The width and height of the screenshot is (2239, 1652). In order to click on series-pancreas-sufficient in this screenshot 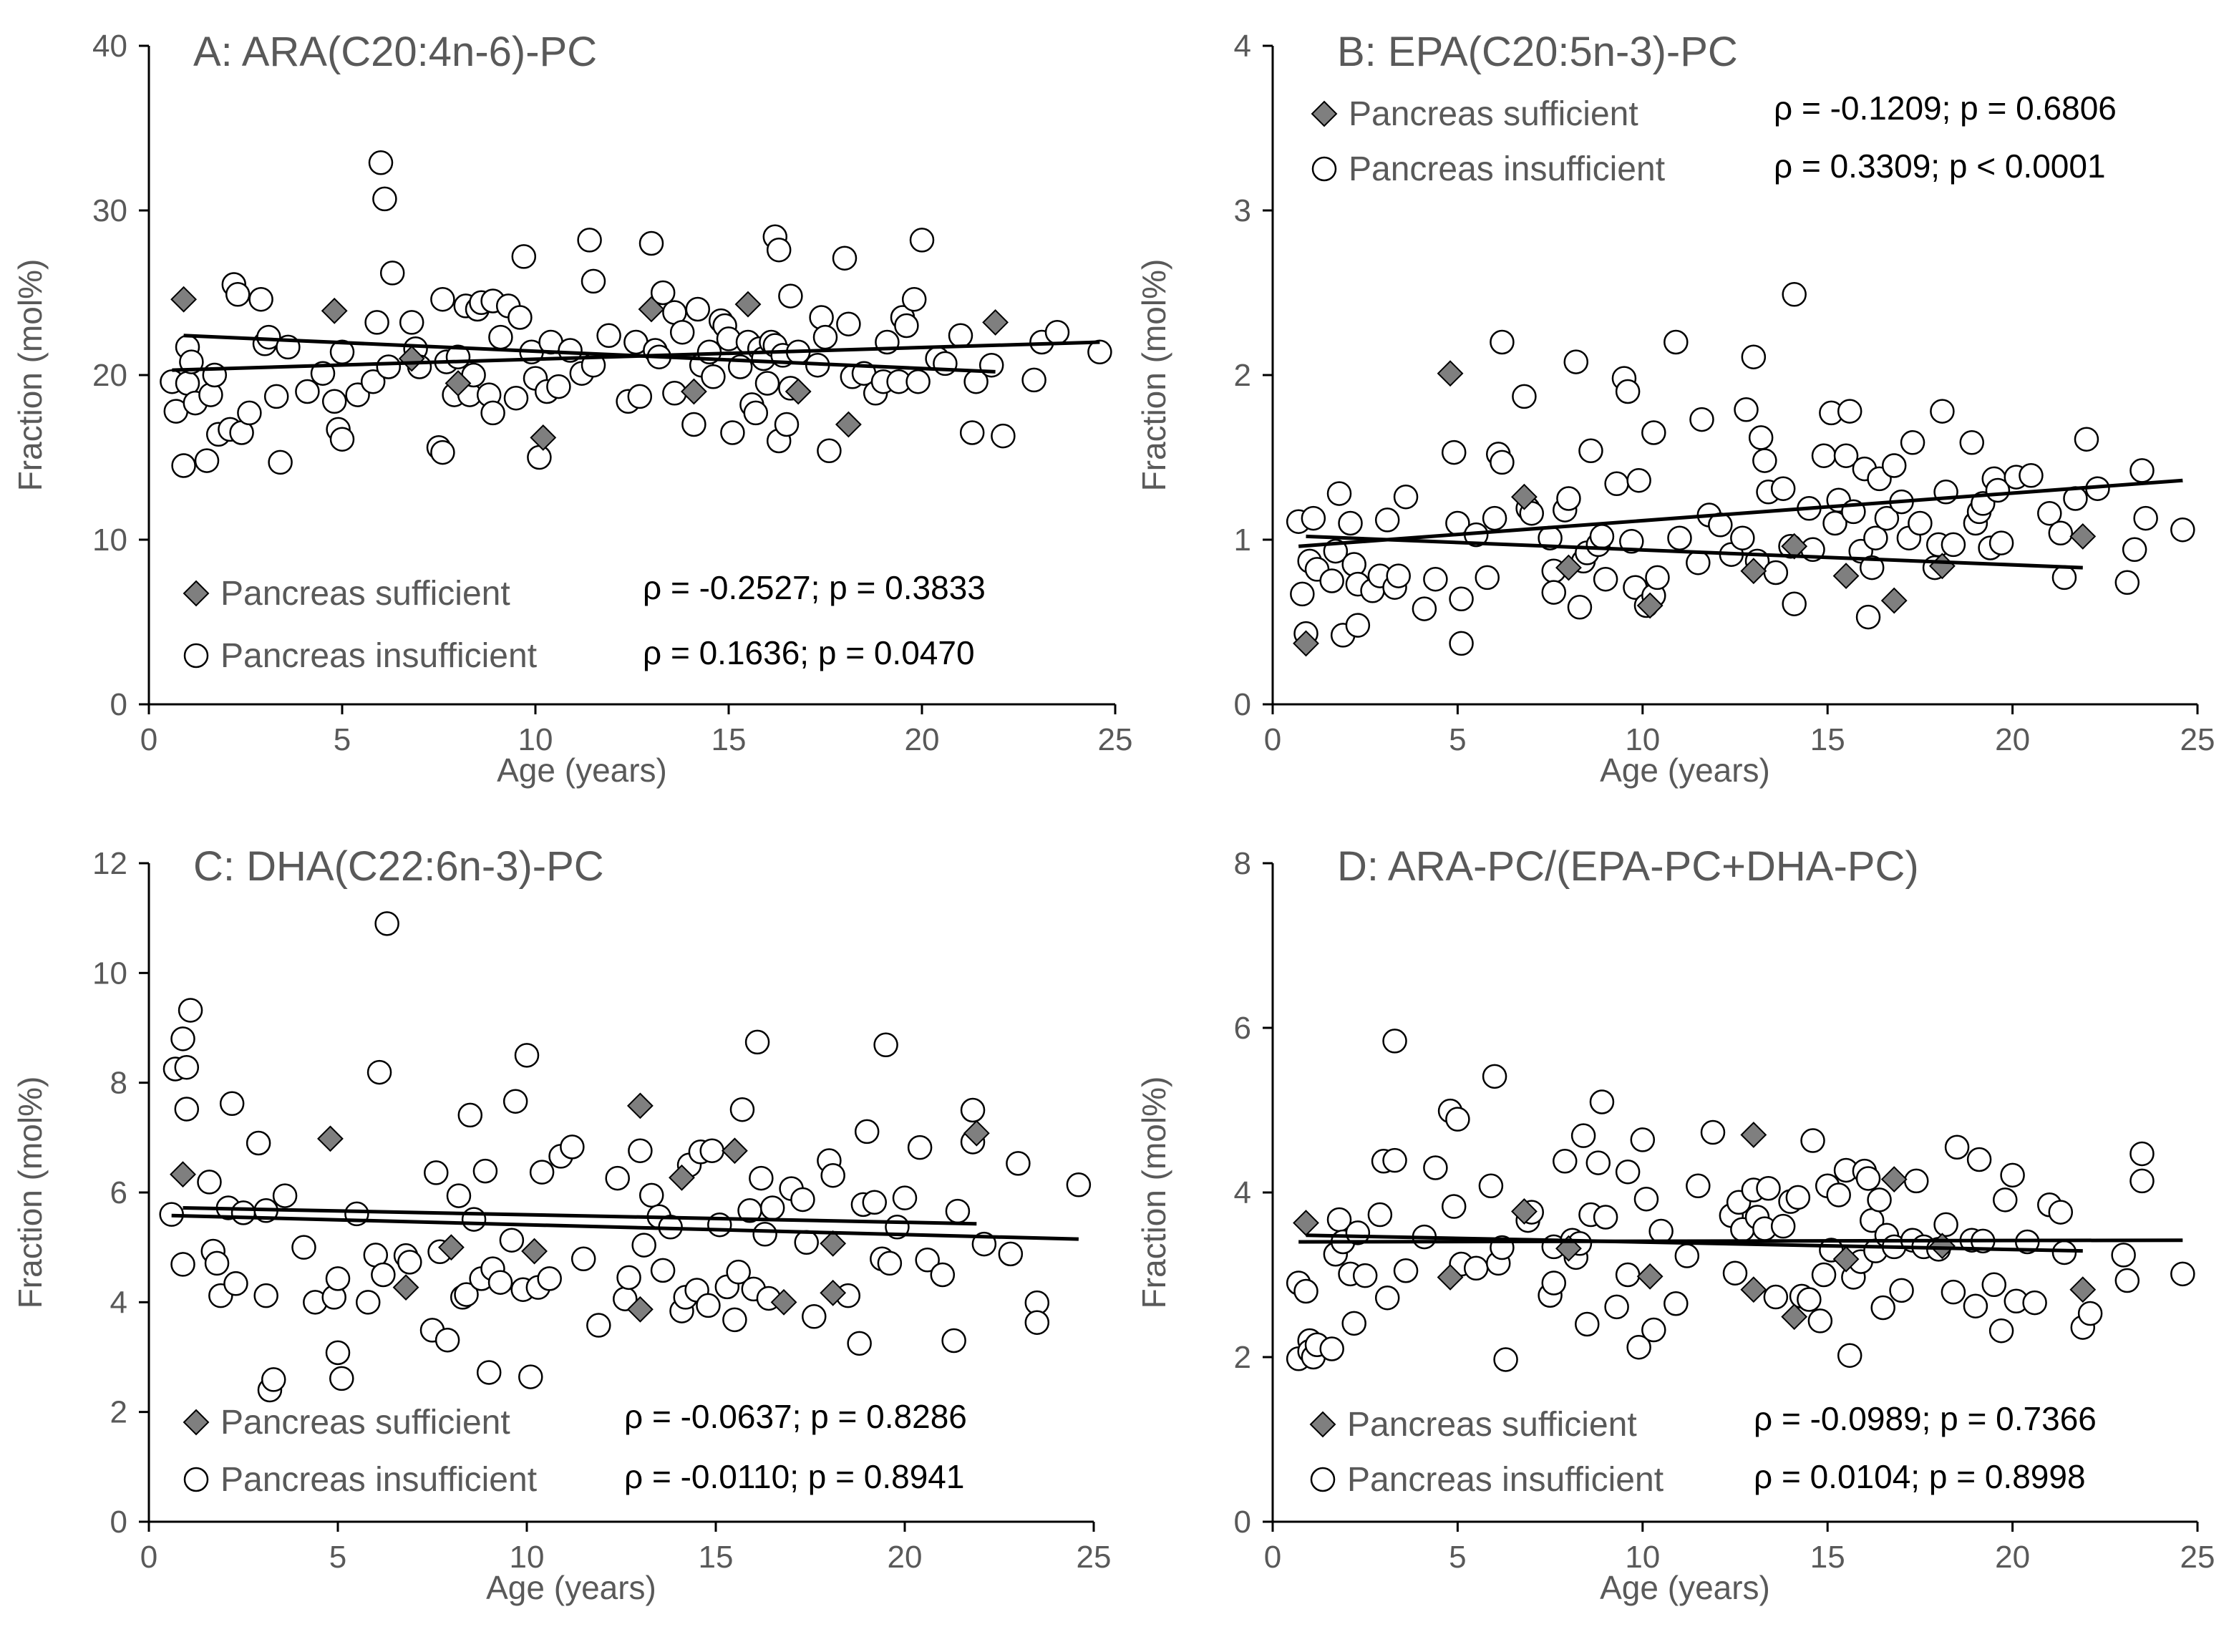, I will do `click(589, 368)`.